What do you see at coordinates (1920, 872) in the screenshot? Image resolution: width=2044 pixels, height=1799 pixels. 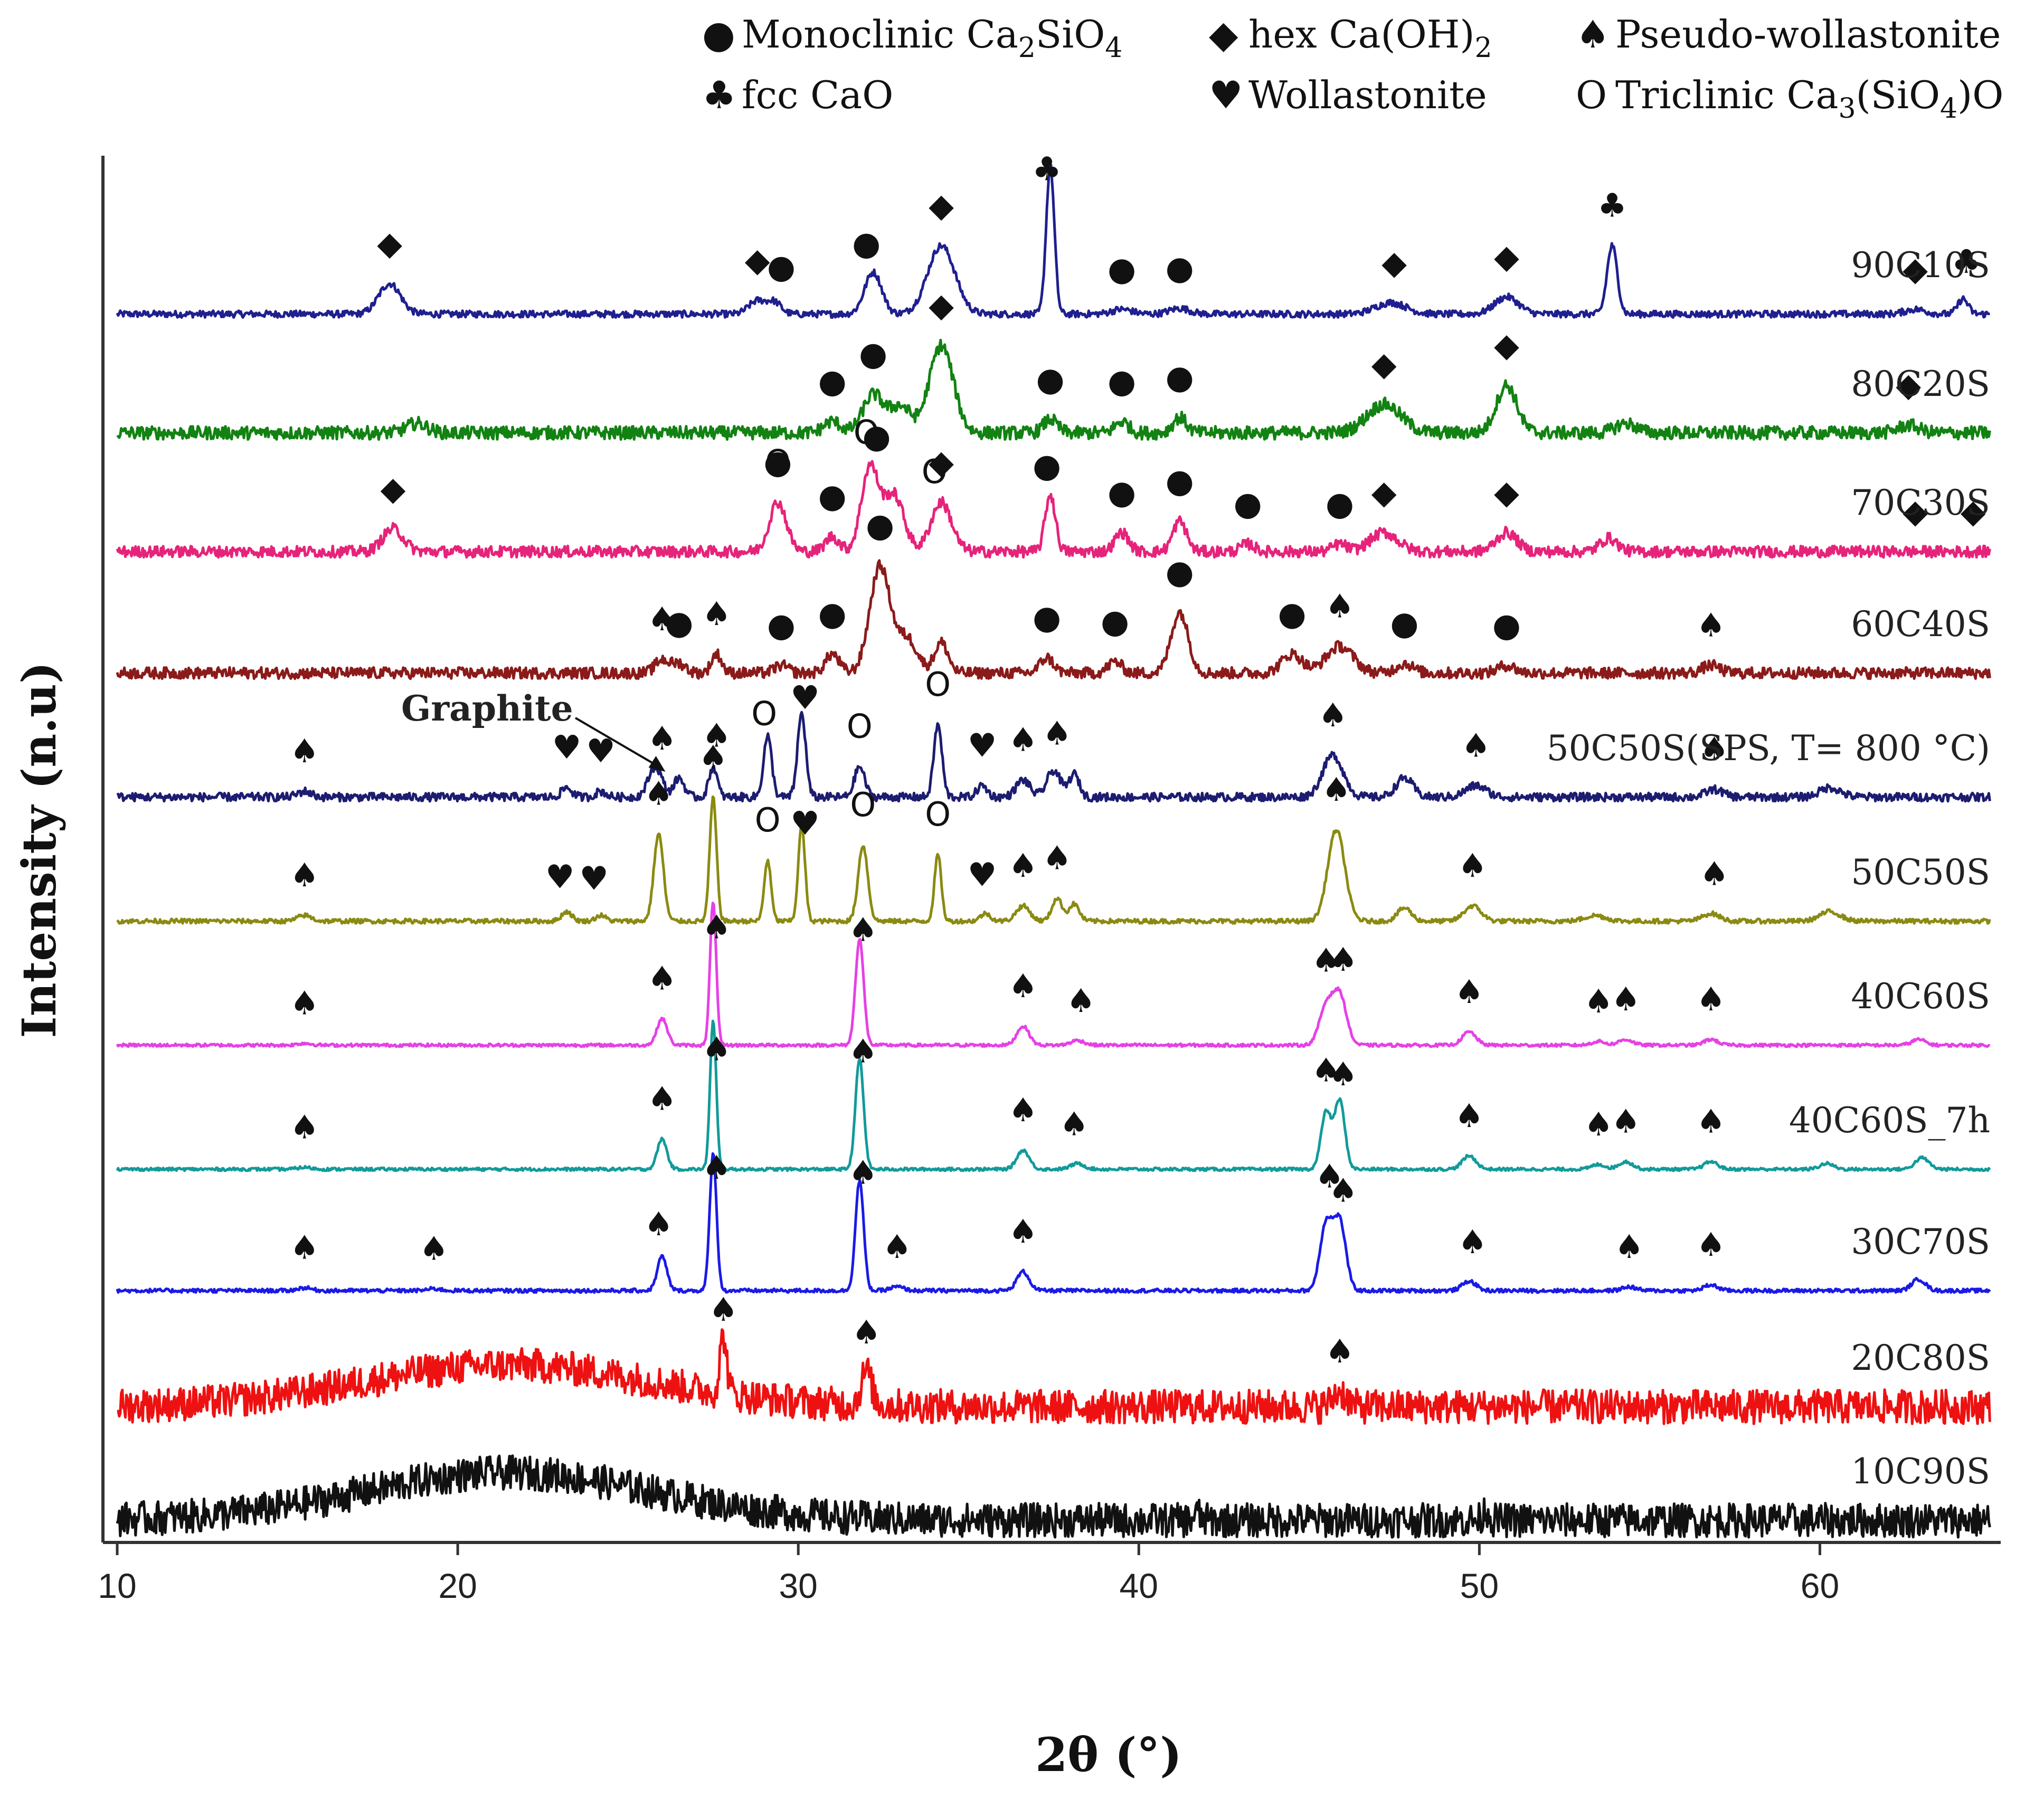 I see `series-label: 50C50S` at bounding box center [1920, 872].